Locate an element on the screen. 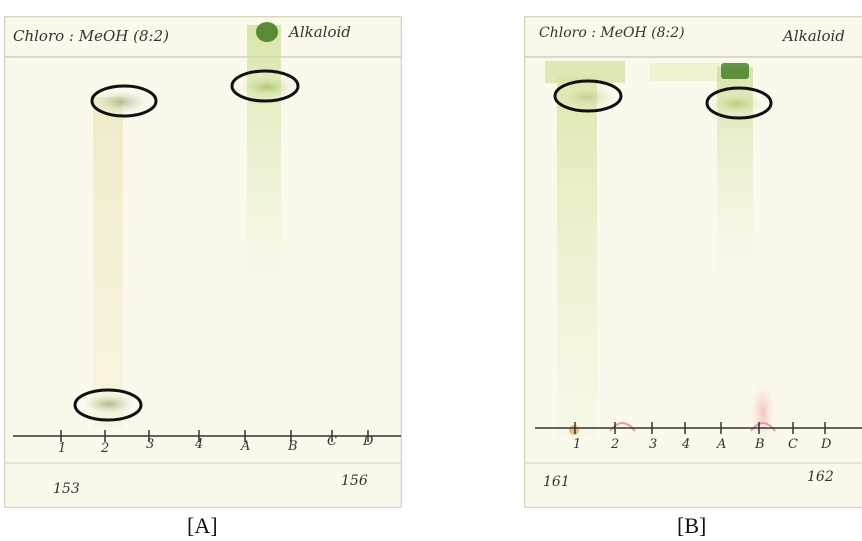 This screenshot has height=541, width=862. sample-number-left: 161 is located at coordinates (556, 482).